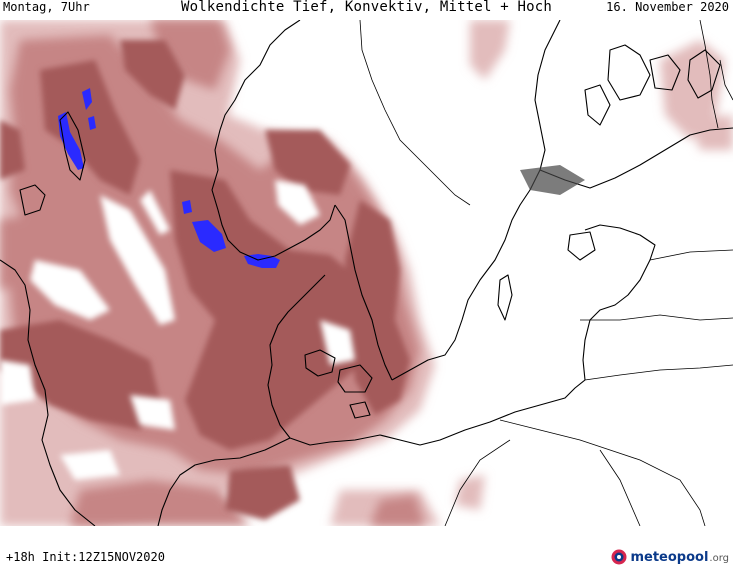 The image size is (733, 567). Describe the element at coordinates (366, 546) in the screenshot. I see `map-footer: +18h Init:12Z15NOV2020 meteopool .org` at that location.